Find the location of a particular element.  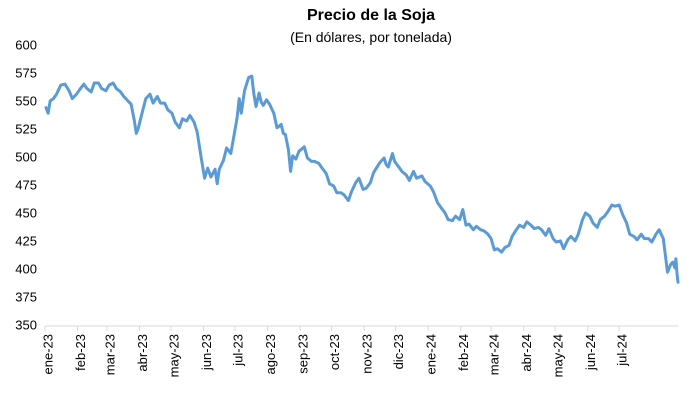

x-tick-label: feb-24 is located at coordinates (463, 352).